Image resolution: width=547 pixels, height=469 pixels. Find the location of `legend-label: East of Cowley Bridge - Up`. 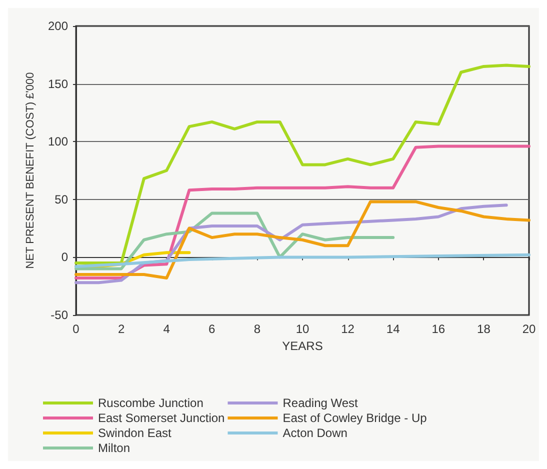

legend-label: East of Cowley Bridge - Up is located at coordinates (355, 418).